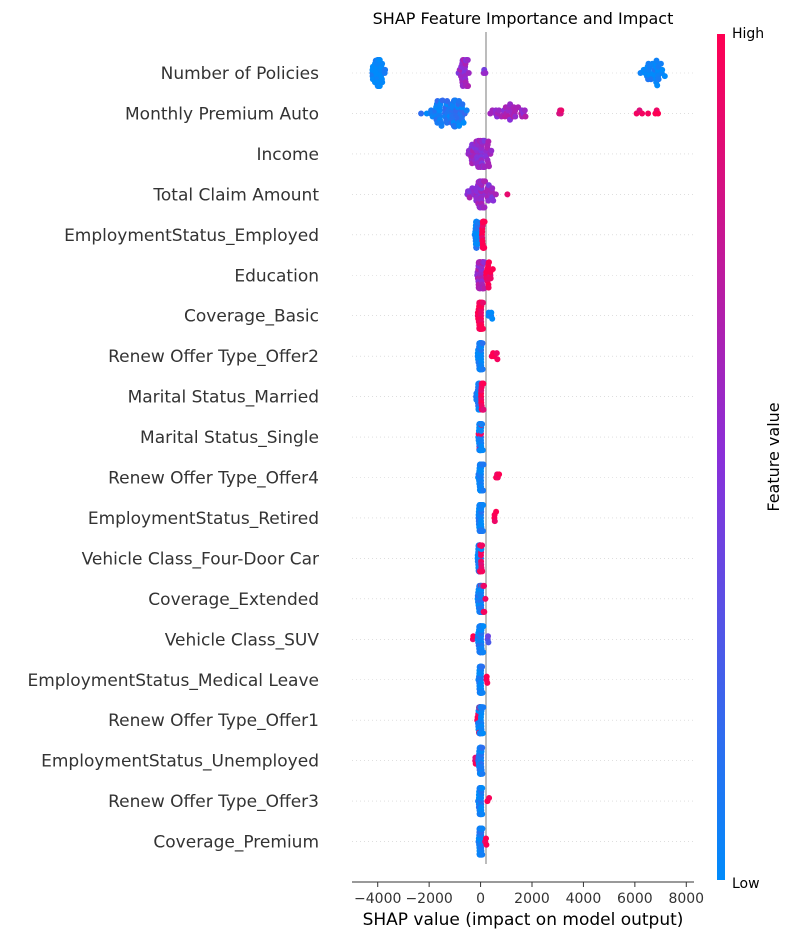  I want to click on feature-label: Education, so click(276, 276).